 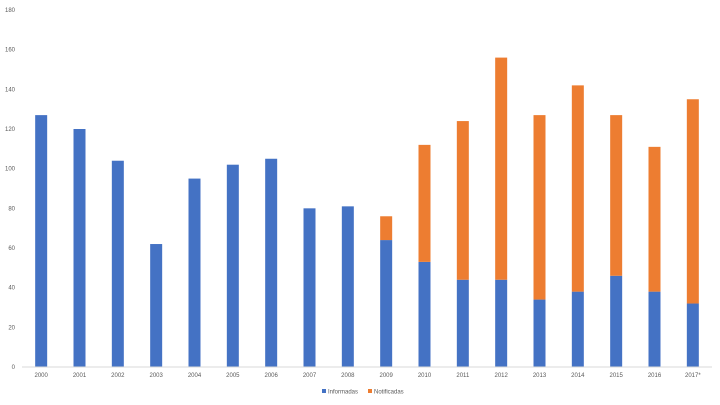 What do you see at coordinates (14, 368) in the screenshot?
I see `y-tick-label: 0` at bounding box center [14, 368].